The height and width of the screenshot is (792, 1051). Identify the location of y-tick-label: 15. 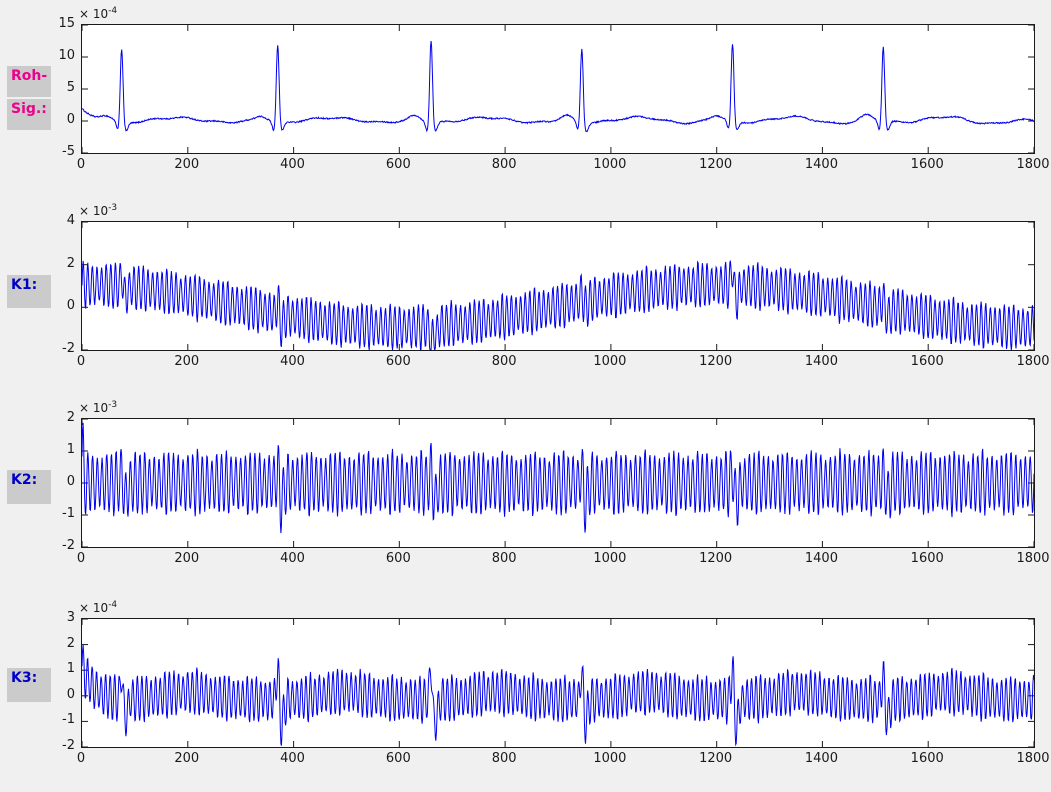
(66, 23).